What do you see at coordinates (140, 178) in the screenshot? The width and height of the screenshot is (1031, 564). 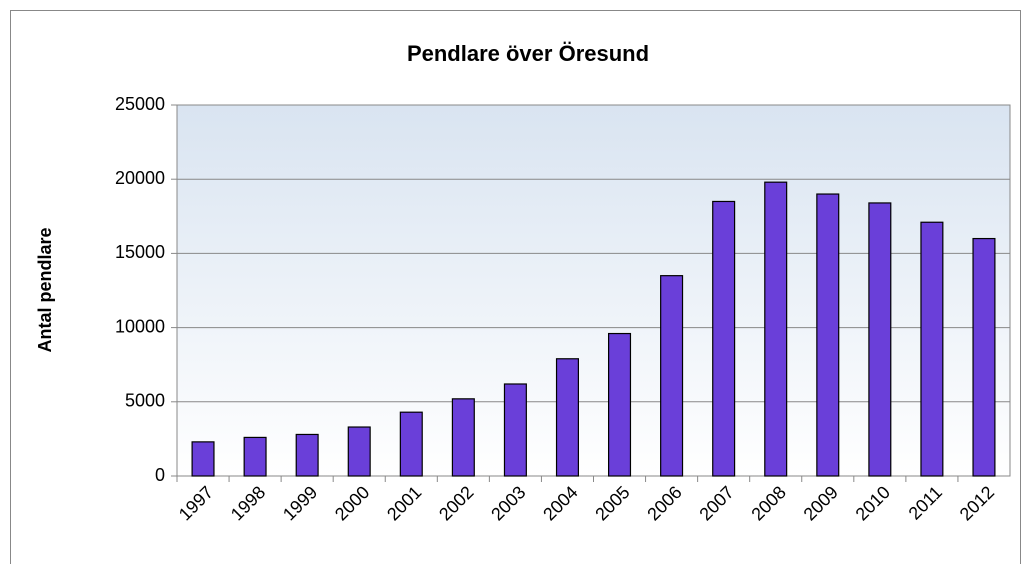 I see `y-tick-label: 20000` at bounding box center [140, 178].